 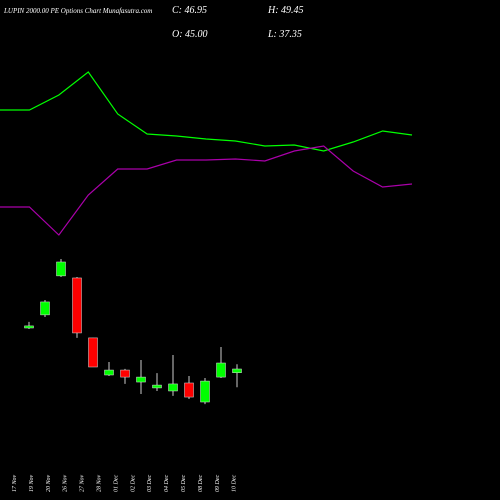 What do you see at coordinates (184, 483) in the screenshot?
I see `x-tick-label: 05 Dec` at bounding box center [184, 483].